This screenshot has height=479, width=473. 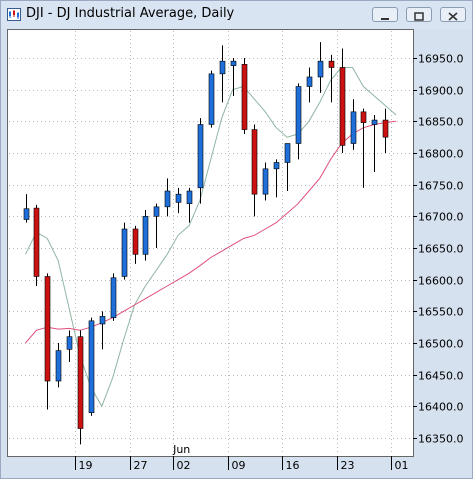 What do you see at coordinates (441, 217) in the screenshot?
I see `y-tick-label: 16700.0` at bounding box center [441, 217].